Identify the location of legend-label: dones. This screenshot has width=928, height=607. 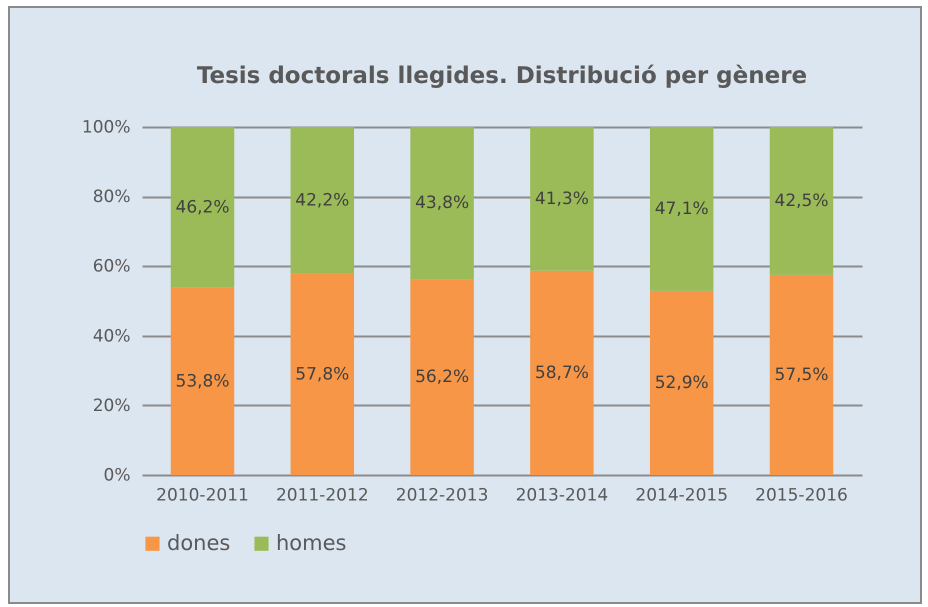
(198, 542).